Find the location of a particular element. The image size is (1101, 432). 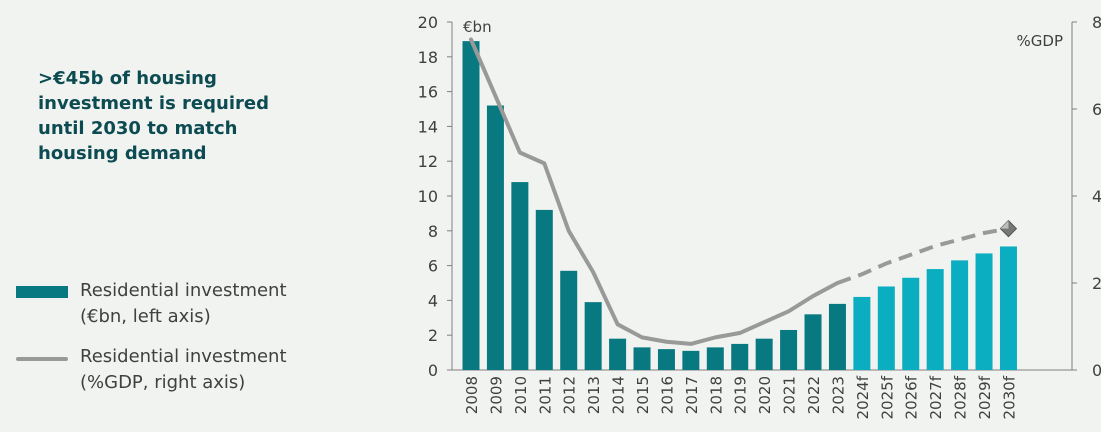

end-diamond-highlight is located at coordinates (1004, 224).